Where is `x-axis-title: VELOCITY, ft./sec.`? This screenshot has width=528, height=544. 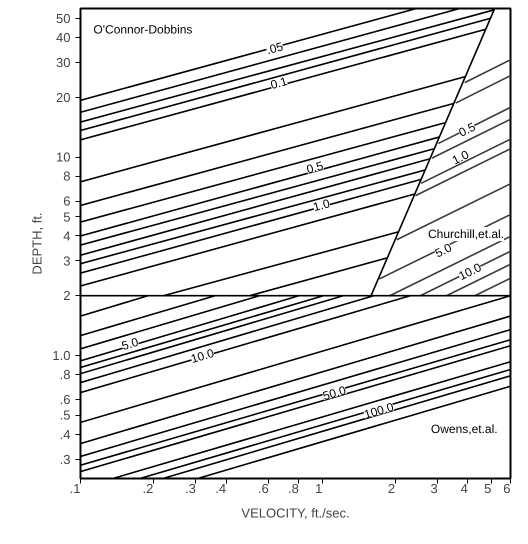
x-axis-title: VELOCITY, ft./sec. is located at coordinates (295, 513).